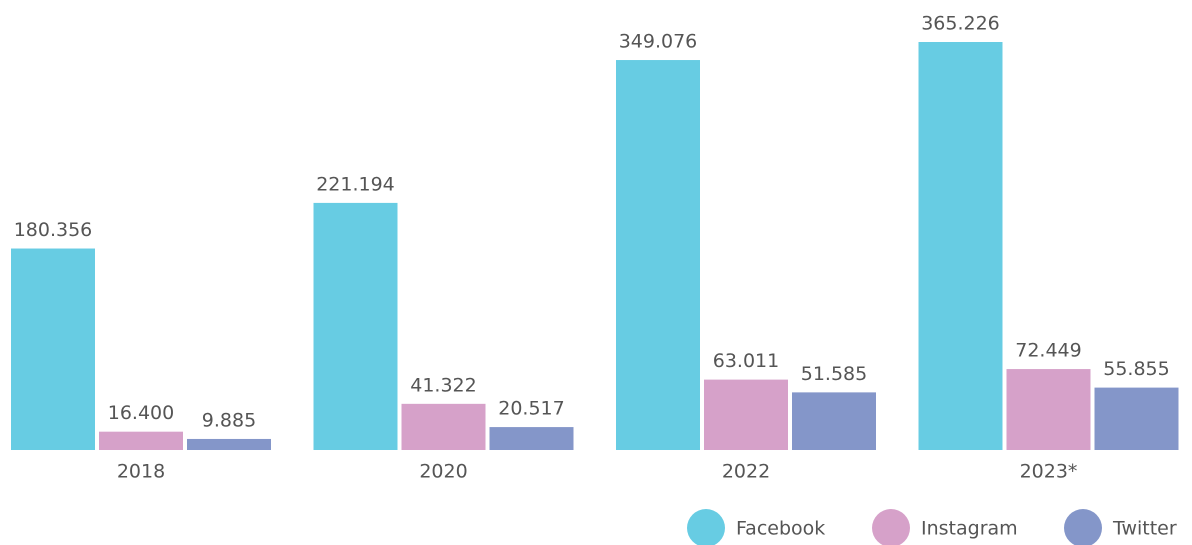 Image resolution: width=1192 pixels, height=545 pixels. What do you see at coordinates (141, 413) in the screenshot?
I see `value-label: 16.400` at bounding box center [141, 413].